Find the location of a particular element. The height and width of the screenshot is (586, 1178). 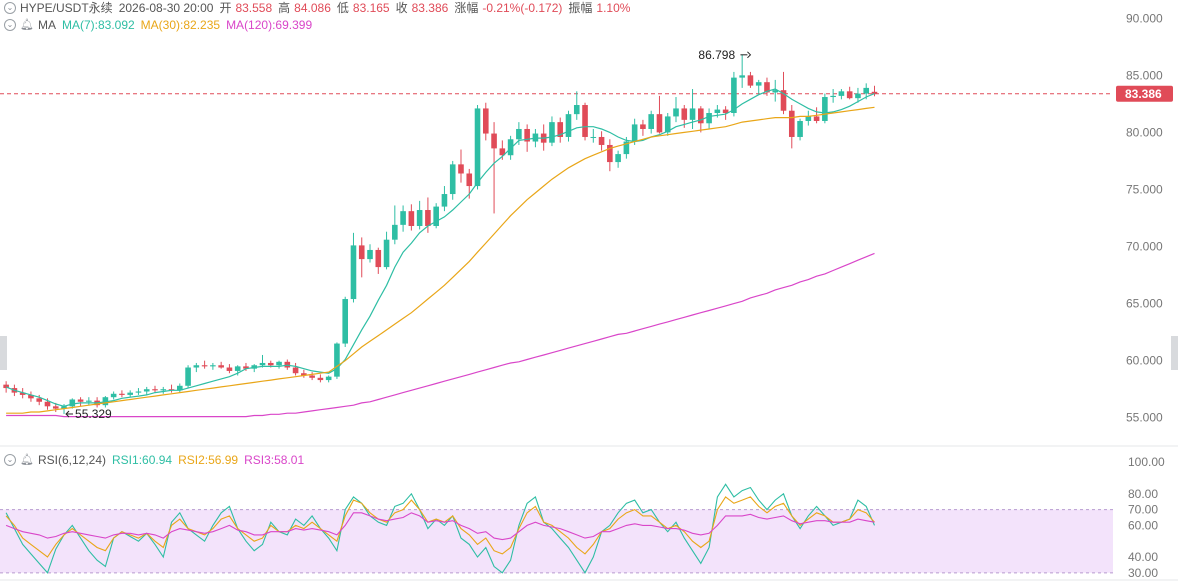

rsi-tick-label: 100.00 is located at coordinates (1146, 462).